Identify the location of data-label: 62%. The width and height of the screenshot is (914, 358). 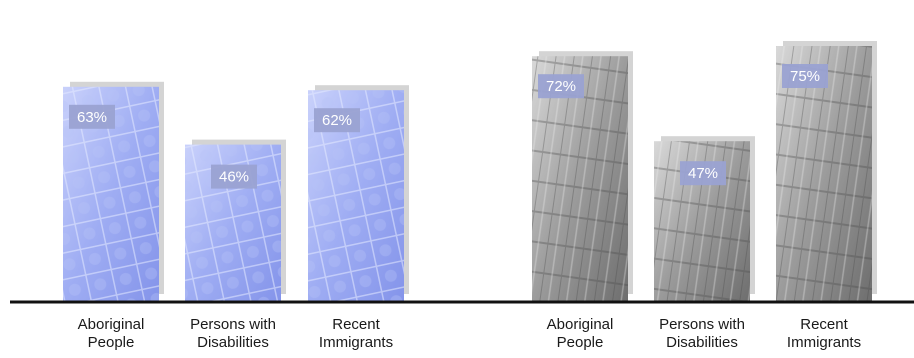
(337, 120).